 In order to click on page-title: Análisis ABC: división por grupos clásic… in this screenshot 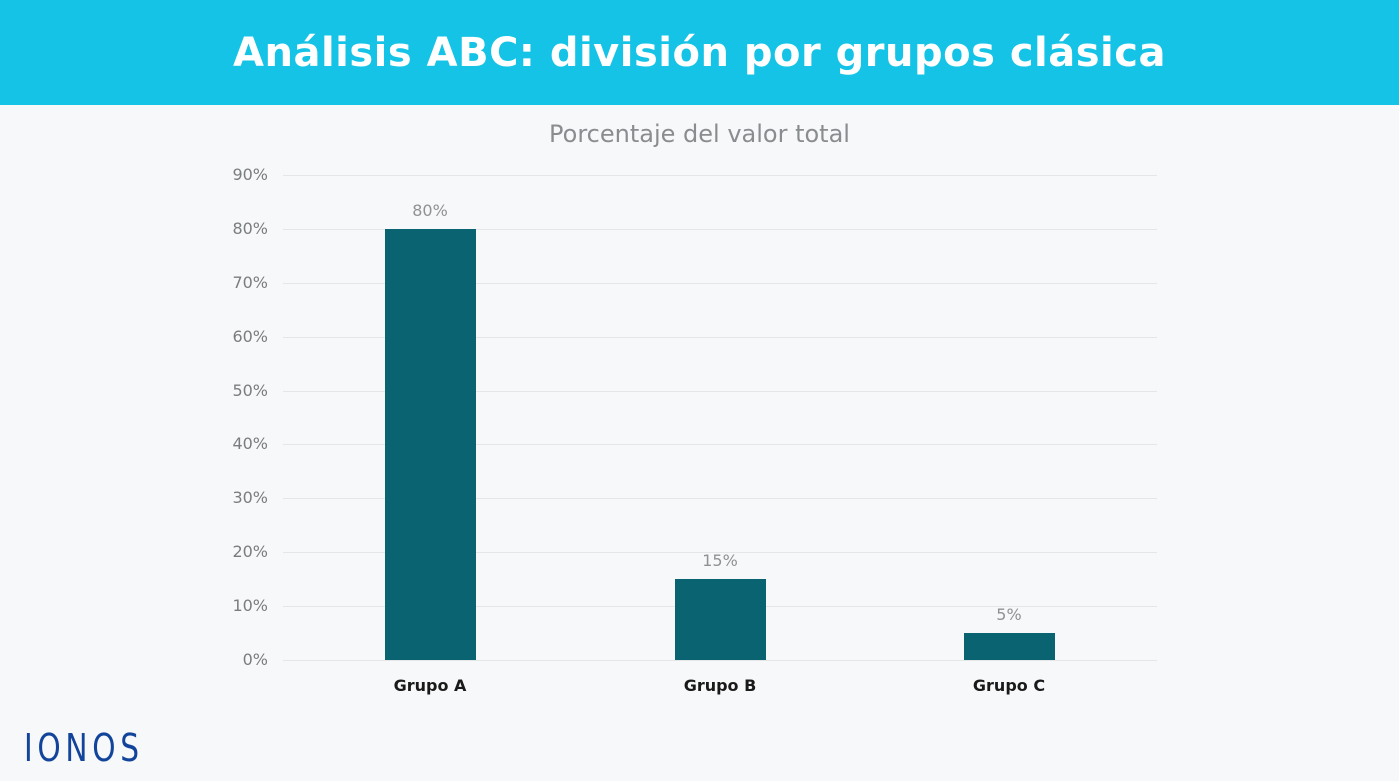, I will do `click(699, 52)`.